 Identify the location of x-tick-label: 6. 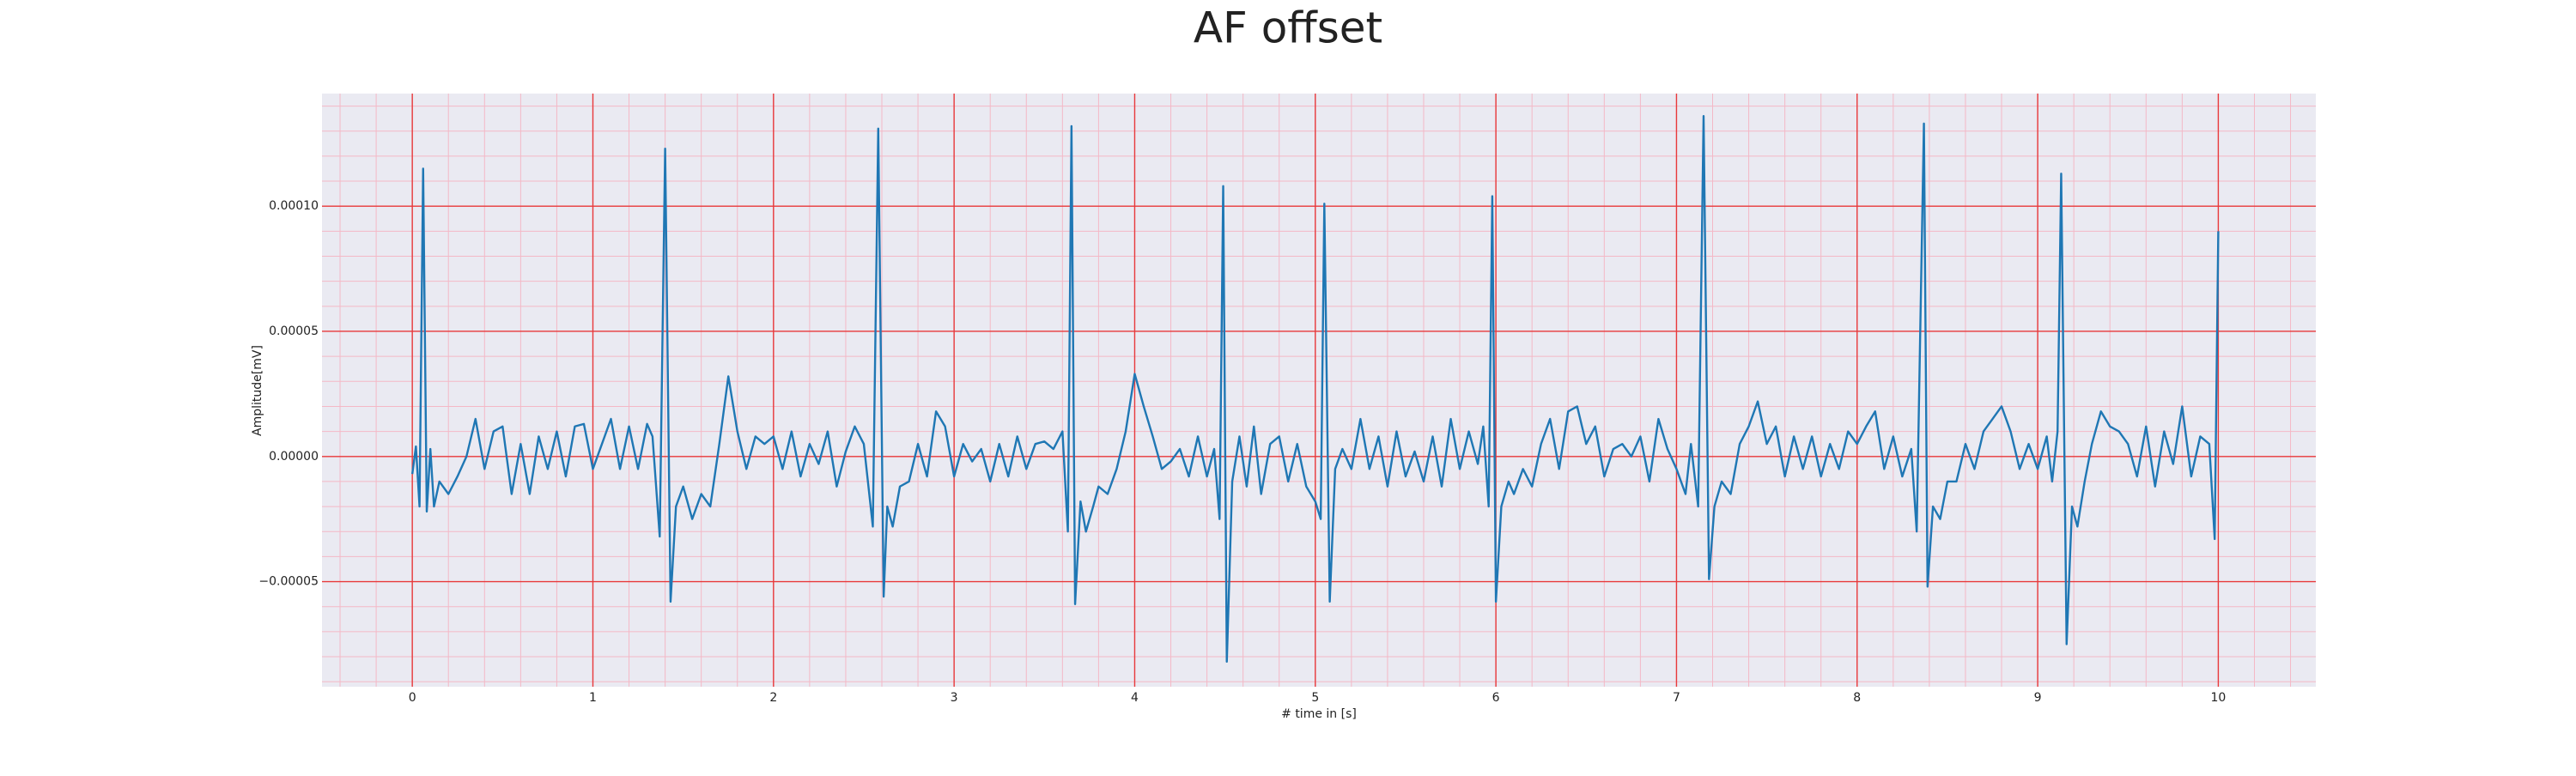
(1496, 698).